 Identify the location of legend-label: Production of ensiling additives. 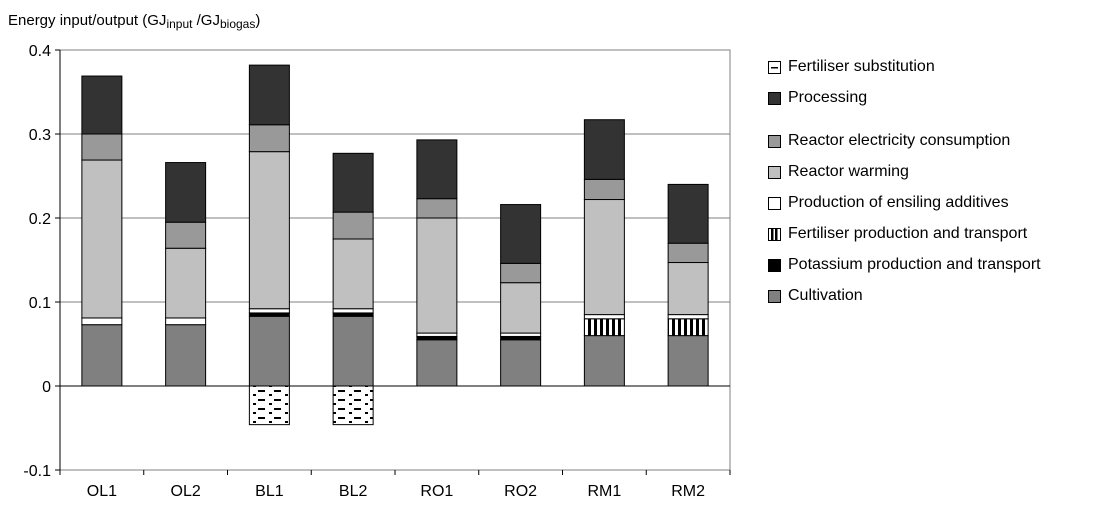
(898, 202).